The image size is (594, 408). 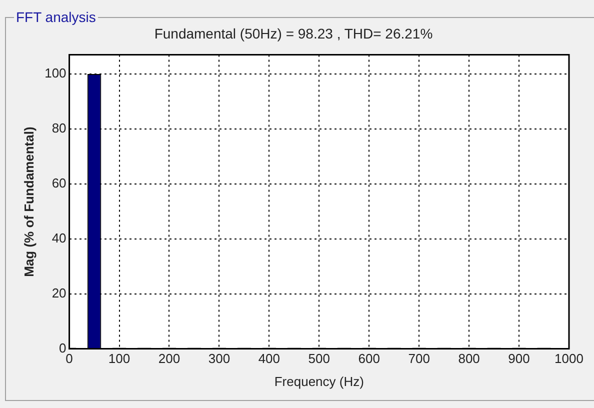 What do you see at coordinates (269, 358) in the screenshot?
I see `x-tick-label: 400` at bounding box center [269, 358].